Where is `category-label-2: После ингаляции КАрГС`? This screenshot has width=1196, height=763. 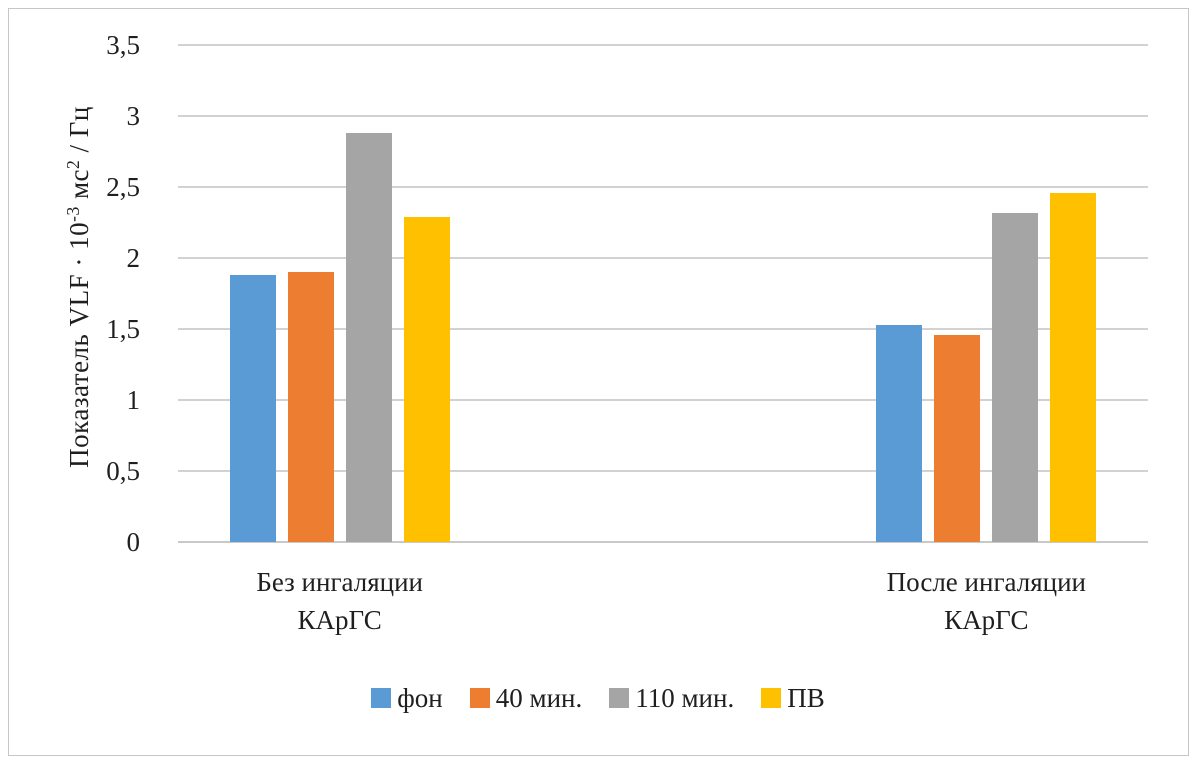 category-label-2: После ингаляции КАрГС is located at coordinates (986, 601).